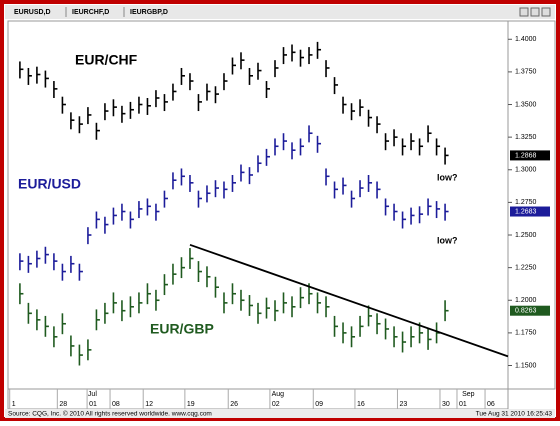 Image resolution: width=560 pixels, height=426 pixels. Describe the element at coordinates (258, 399) in the screenshot. I see `time-axis` at that location.